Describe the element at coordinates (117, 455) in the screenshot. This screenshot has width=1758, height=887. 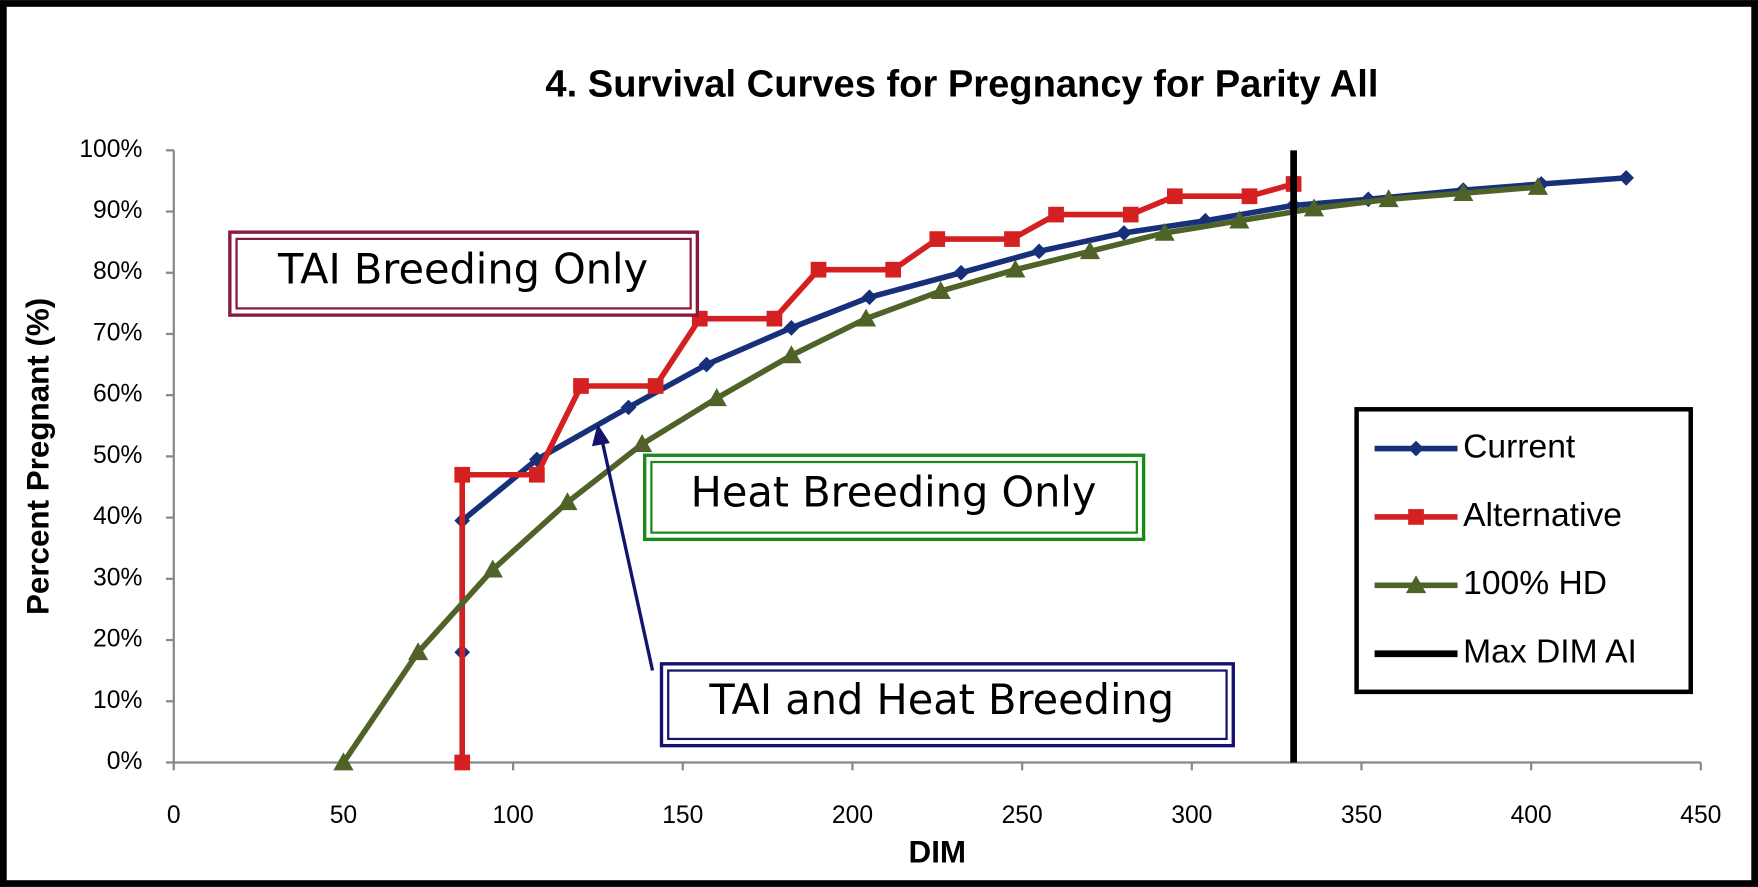
I see `y-tick-label: 50%` at that location.